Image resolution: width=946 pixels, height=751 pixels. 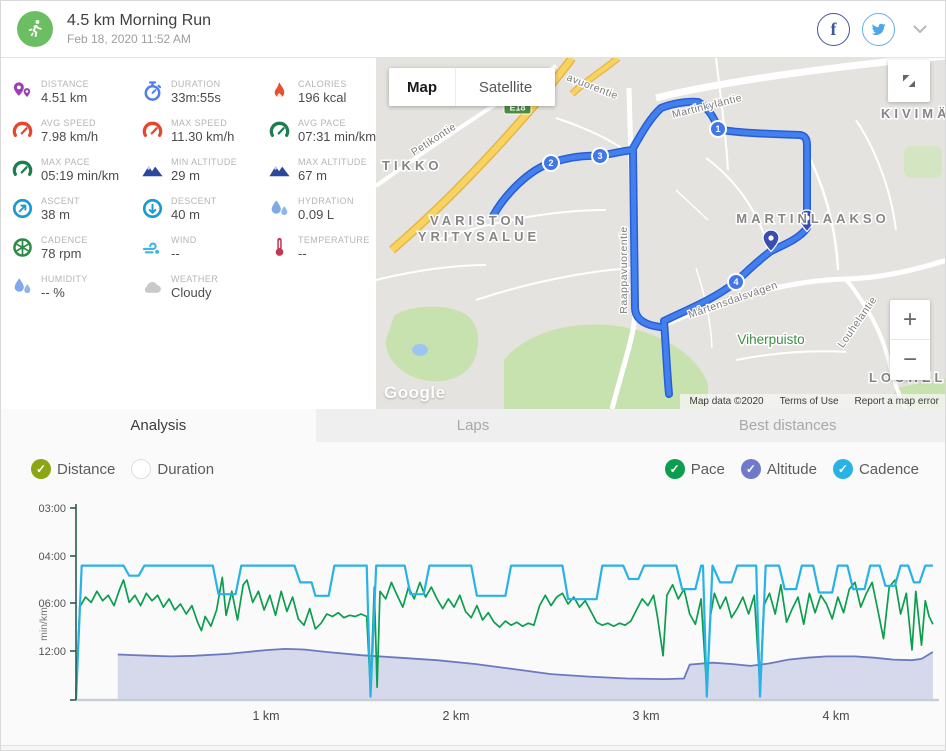 What do you see at coordinates (551, 163) in the screenshot?
I see `km-marker-2: 2` at bounding box center [551, 163].